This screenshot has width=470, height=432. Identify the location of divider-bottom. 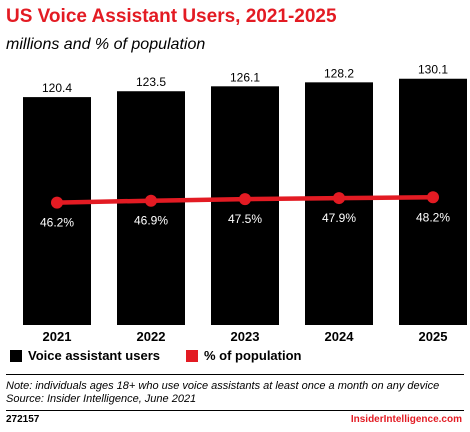
(235, 410).